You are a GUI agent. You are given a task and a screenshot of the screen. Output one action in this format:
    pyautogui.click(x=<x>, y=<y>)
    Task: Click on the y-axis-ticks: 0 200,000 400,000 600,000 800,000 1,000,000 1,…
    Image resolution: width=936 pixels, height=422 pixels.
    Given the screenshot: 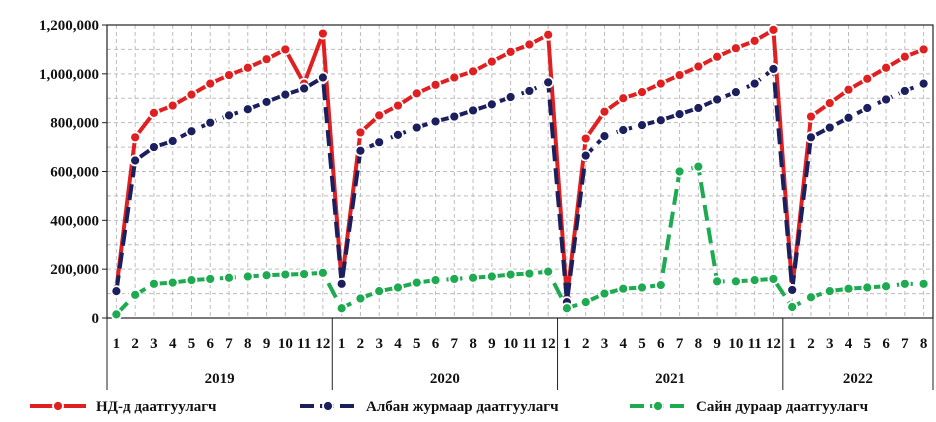 What is the action you would take?
    pyautogui.click(x=73, y=172)
    